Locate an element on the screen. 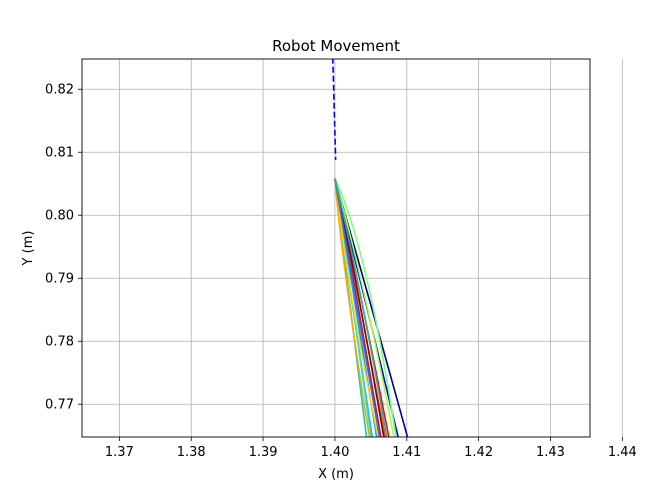  y-tick-label: 0.77 is located at coordinates (59, 405).